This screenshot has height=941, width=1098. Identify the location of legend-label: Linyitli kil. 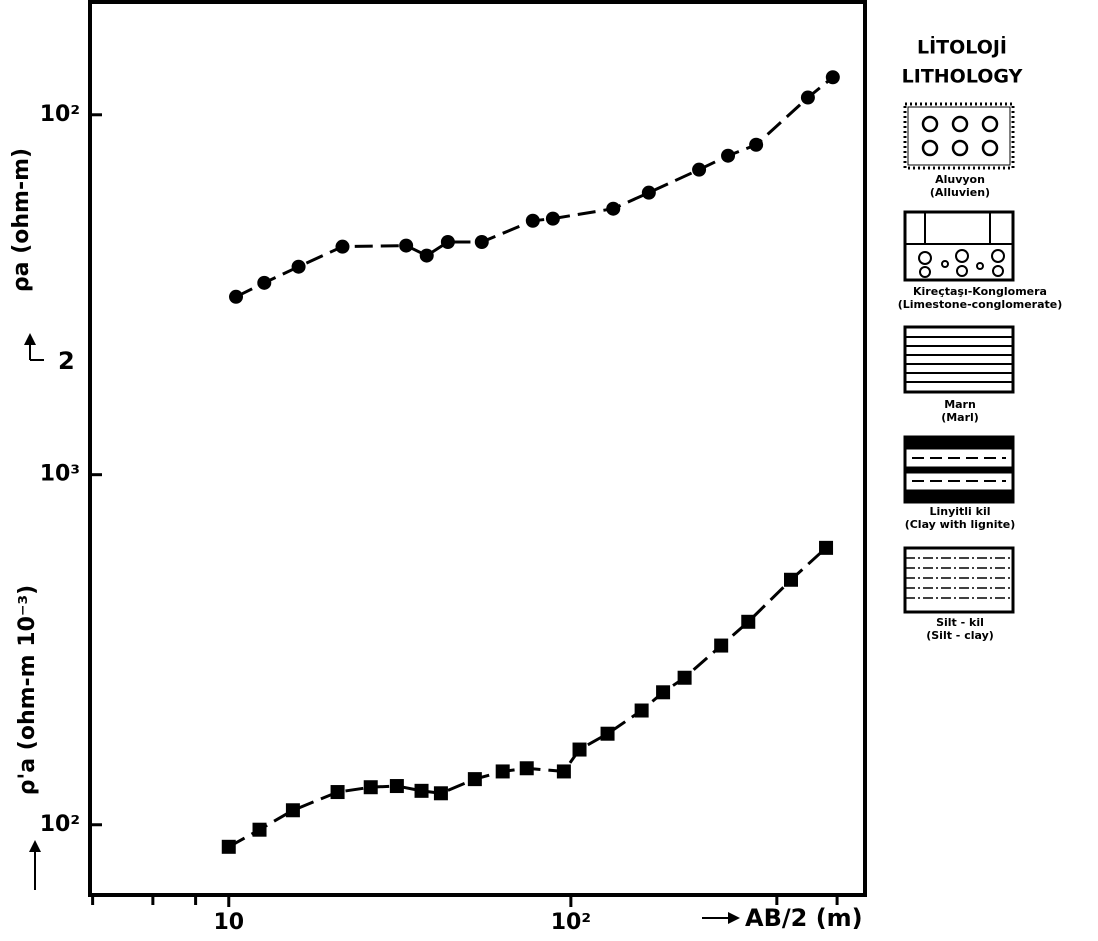
(959, 511).